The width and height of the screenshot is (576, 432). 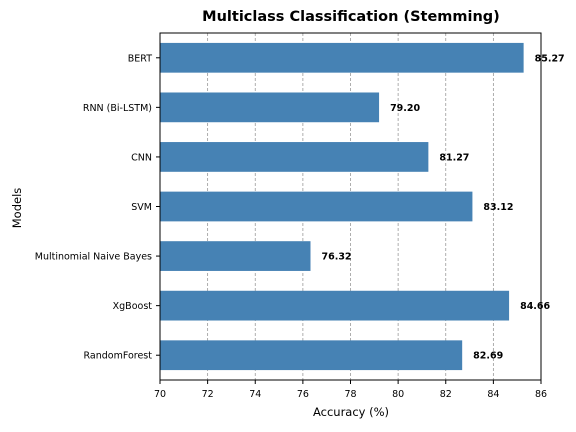 I want to click on data-label: 84.66, so click(x=535, y=306).